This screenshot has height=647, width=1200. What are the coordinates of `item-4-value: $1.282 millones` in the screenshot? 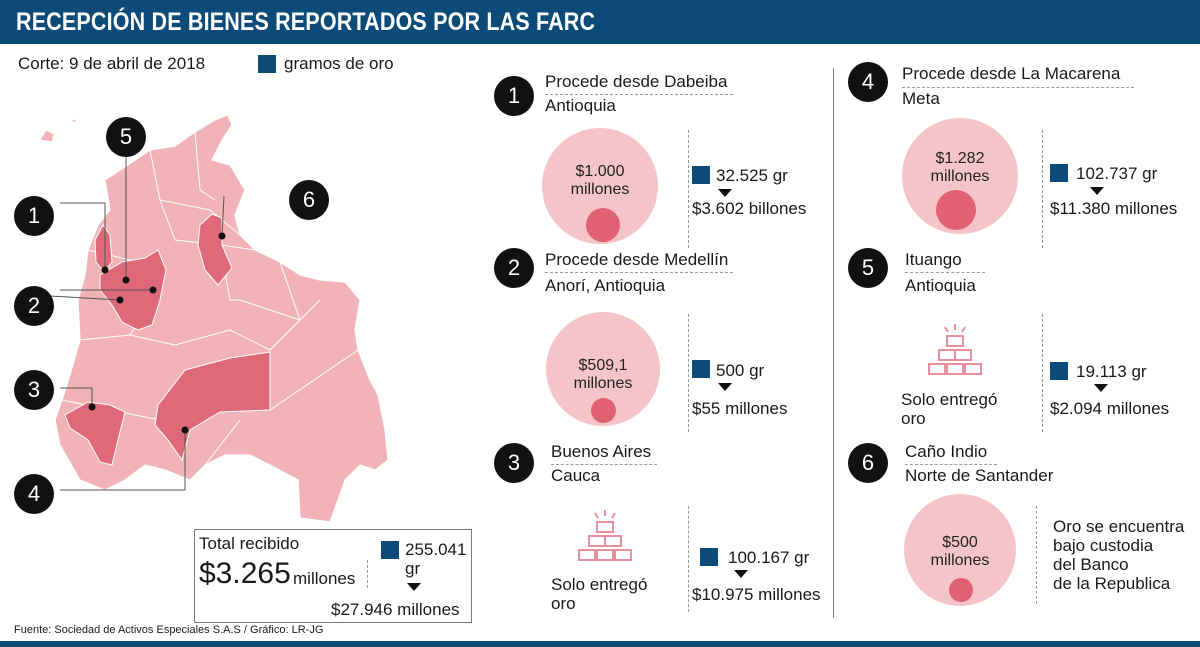 It's located at (960, 167).